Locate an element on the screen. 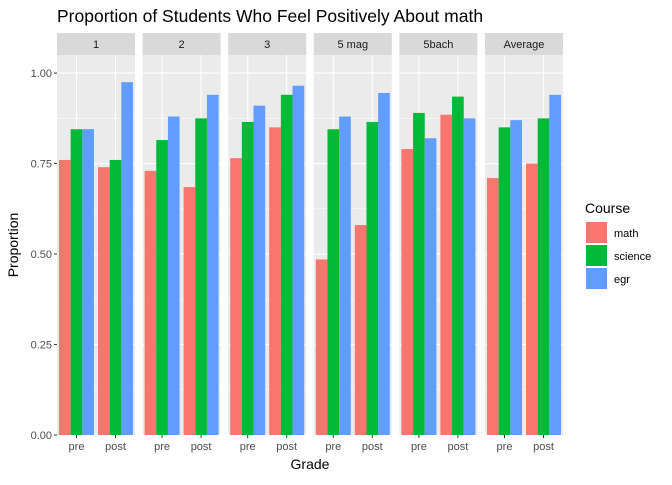 This screenshot has width=672, height=485. y-tick-label: 1.00 is located at coordinates (41, 74).